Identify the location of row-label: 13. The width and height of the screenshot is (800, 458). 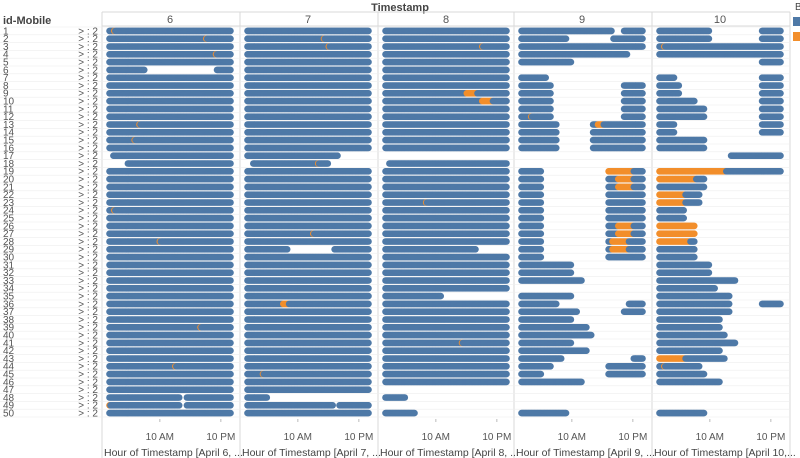
(9, 125).